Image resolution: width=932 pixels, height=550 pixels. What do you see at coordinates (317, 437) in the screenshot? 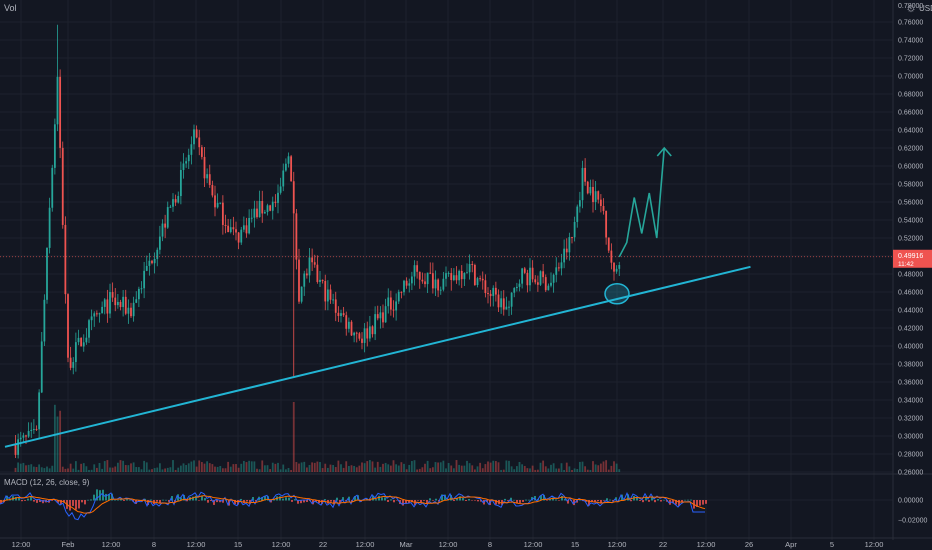
I see `volume-bars` at bounding box center [317, 437].